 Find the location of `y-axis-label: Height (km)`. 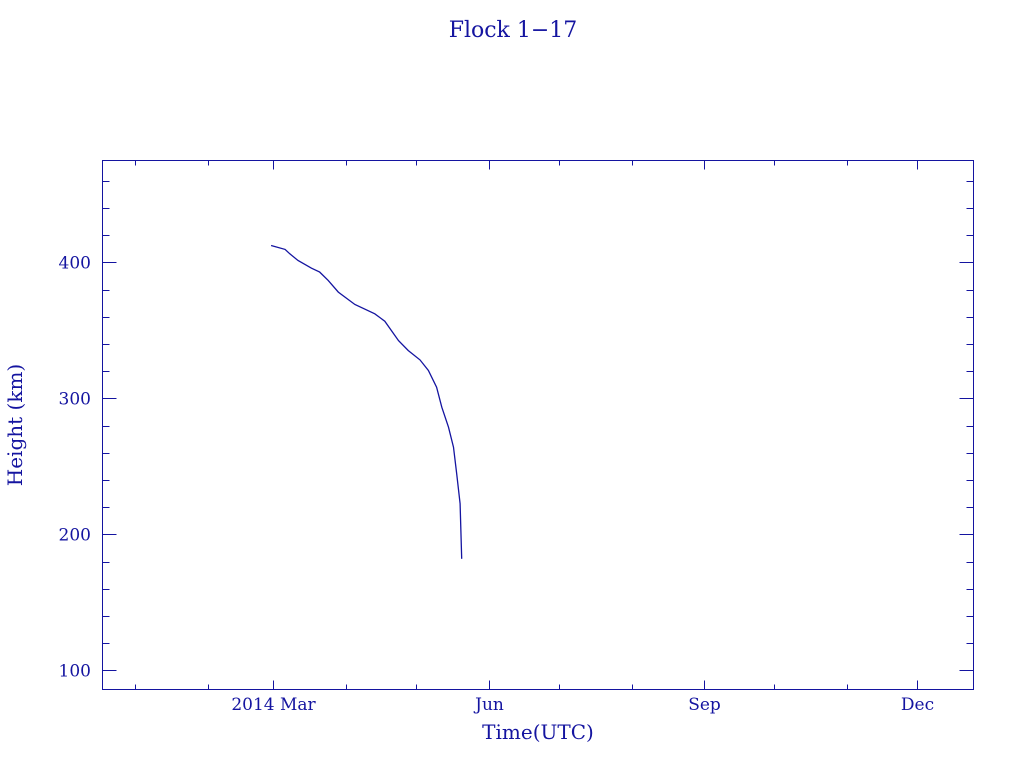

y-axis-label: Height (km) is located at coordinates (15, 425).